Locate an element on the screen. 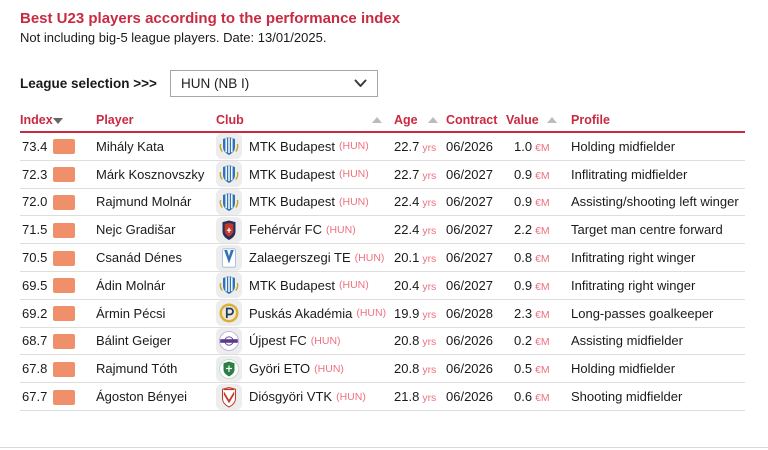 This screenshot has height=450, width=768. value-cell: 1.0 €M is located at coordinates (542, 146).